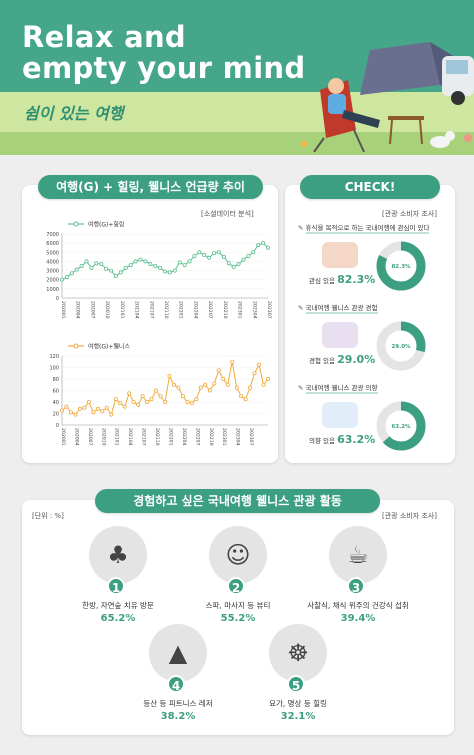 The height and width of the screenshot is (755, 474). I want to click on x-tick-label: 202007, so click(92, 310).